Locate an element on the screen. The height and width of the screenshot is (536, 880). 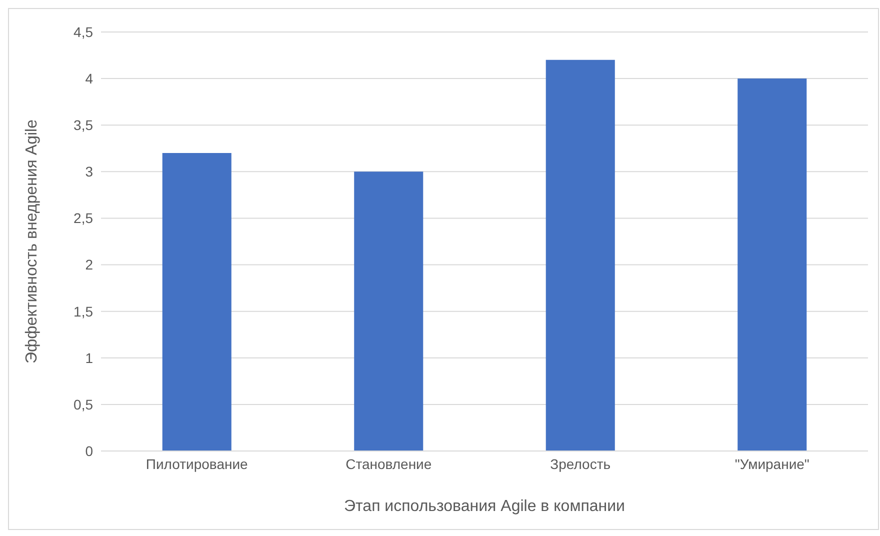
x-tick-label: Становление is located at coordinates (389, 464).